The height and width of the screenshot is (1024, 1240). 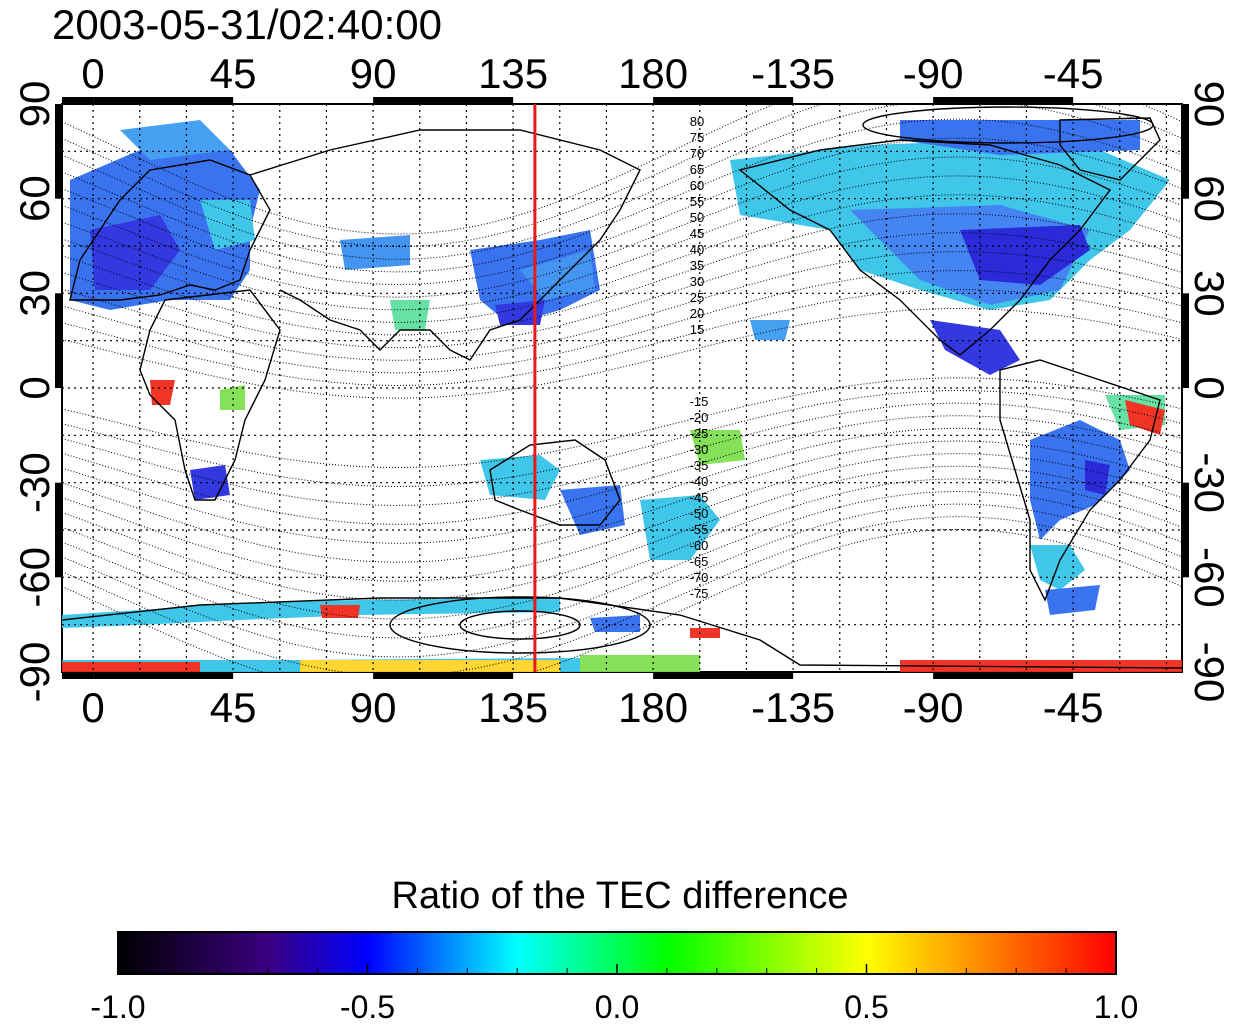 What do you see at coordinates (699, 561) in the screenshot?
I see `contour-label: -65` at bounding box center [699, 561].